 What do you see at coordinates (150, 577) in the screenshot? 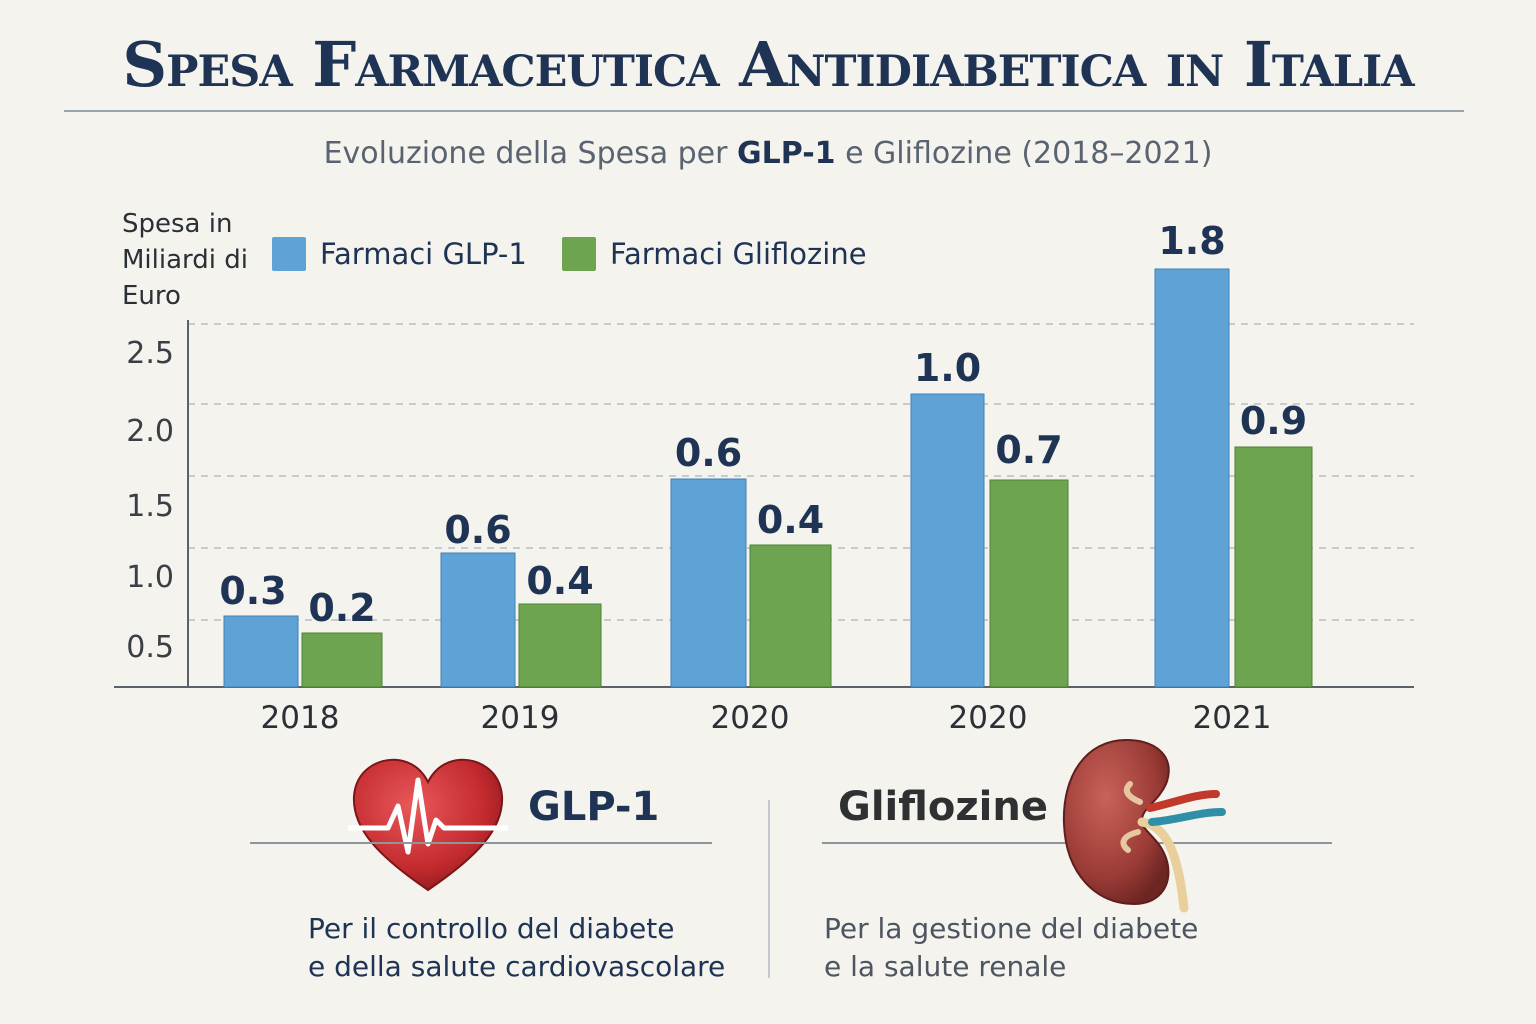
I see `y-tick-label: 1.0` at bounding box center [150, 577].